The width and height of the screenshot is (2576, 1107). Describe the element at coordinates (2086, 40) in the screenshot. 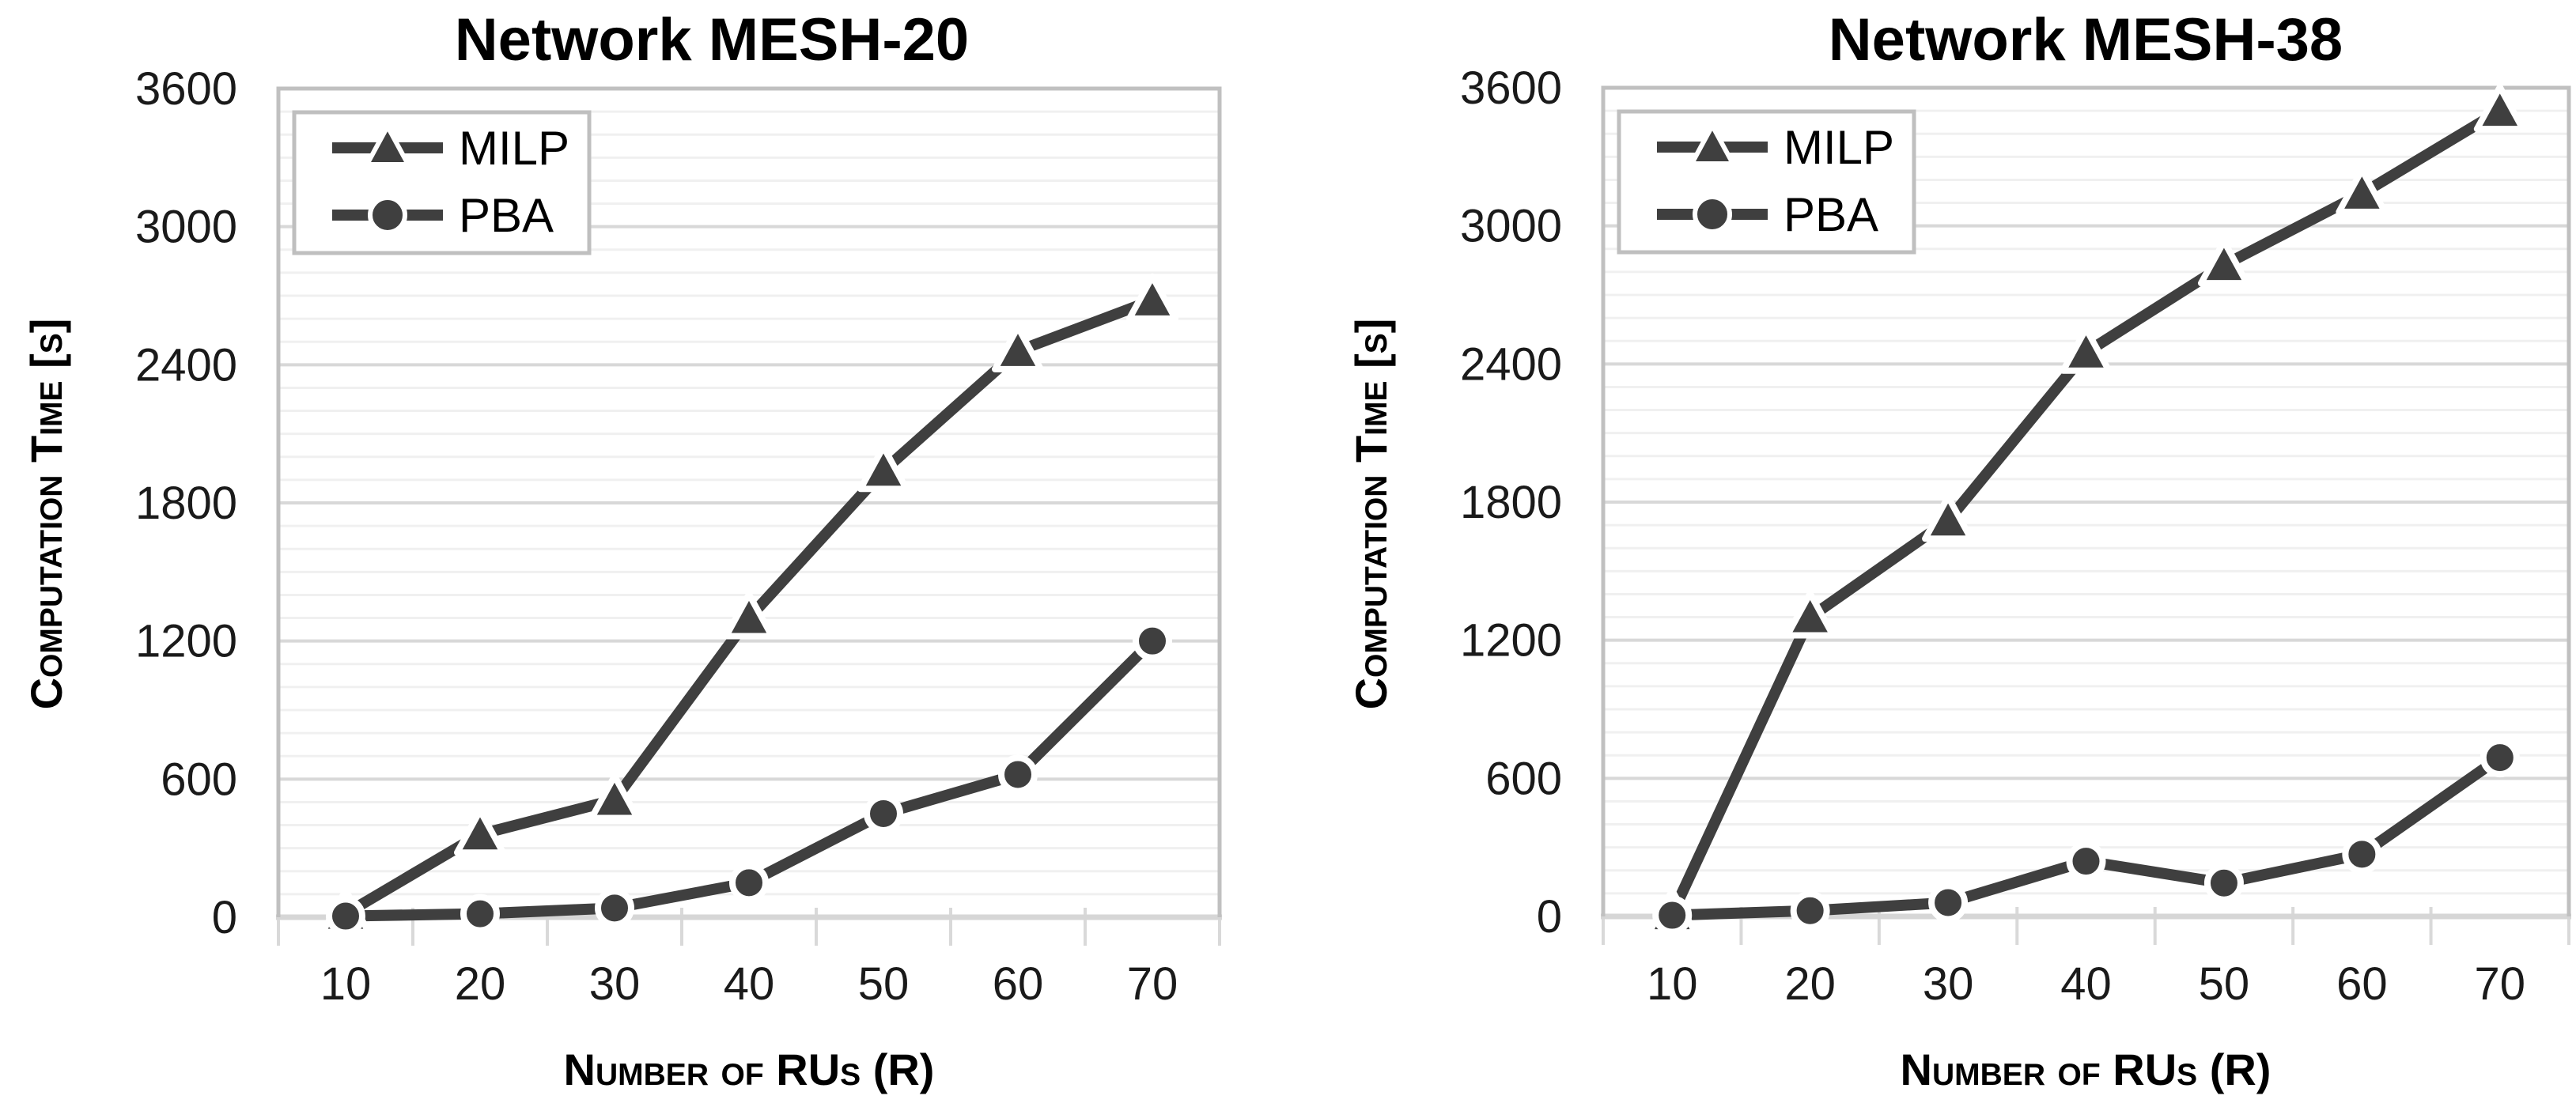

I see `chart-title: Network MESH-38` at that location.